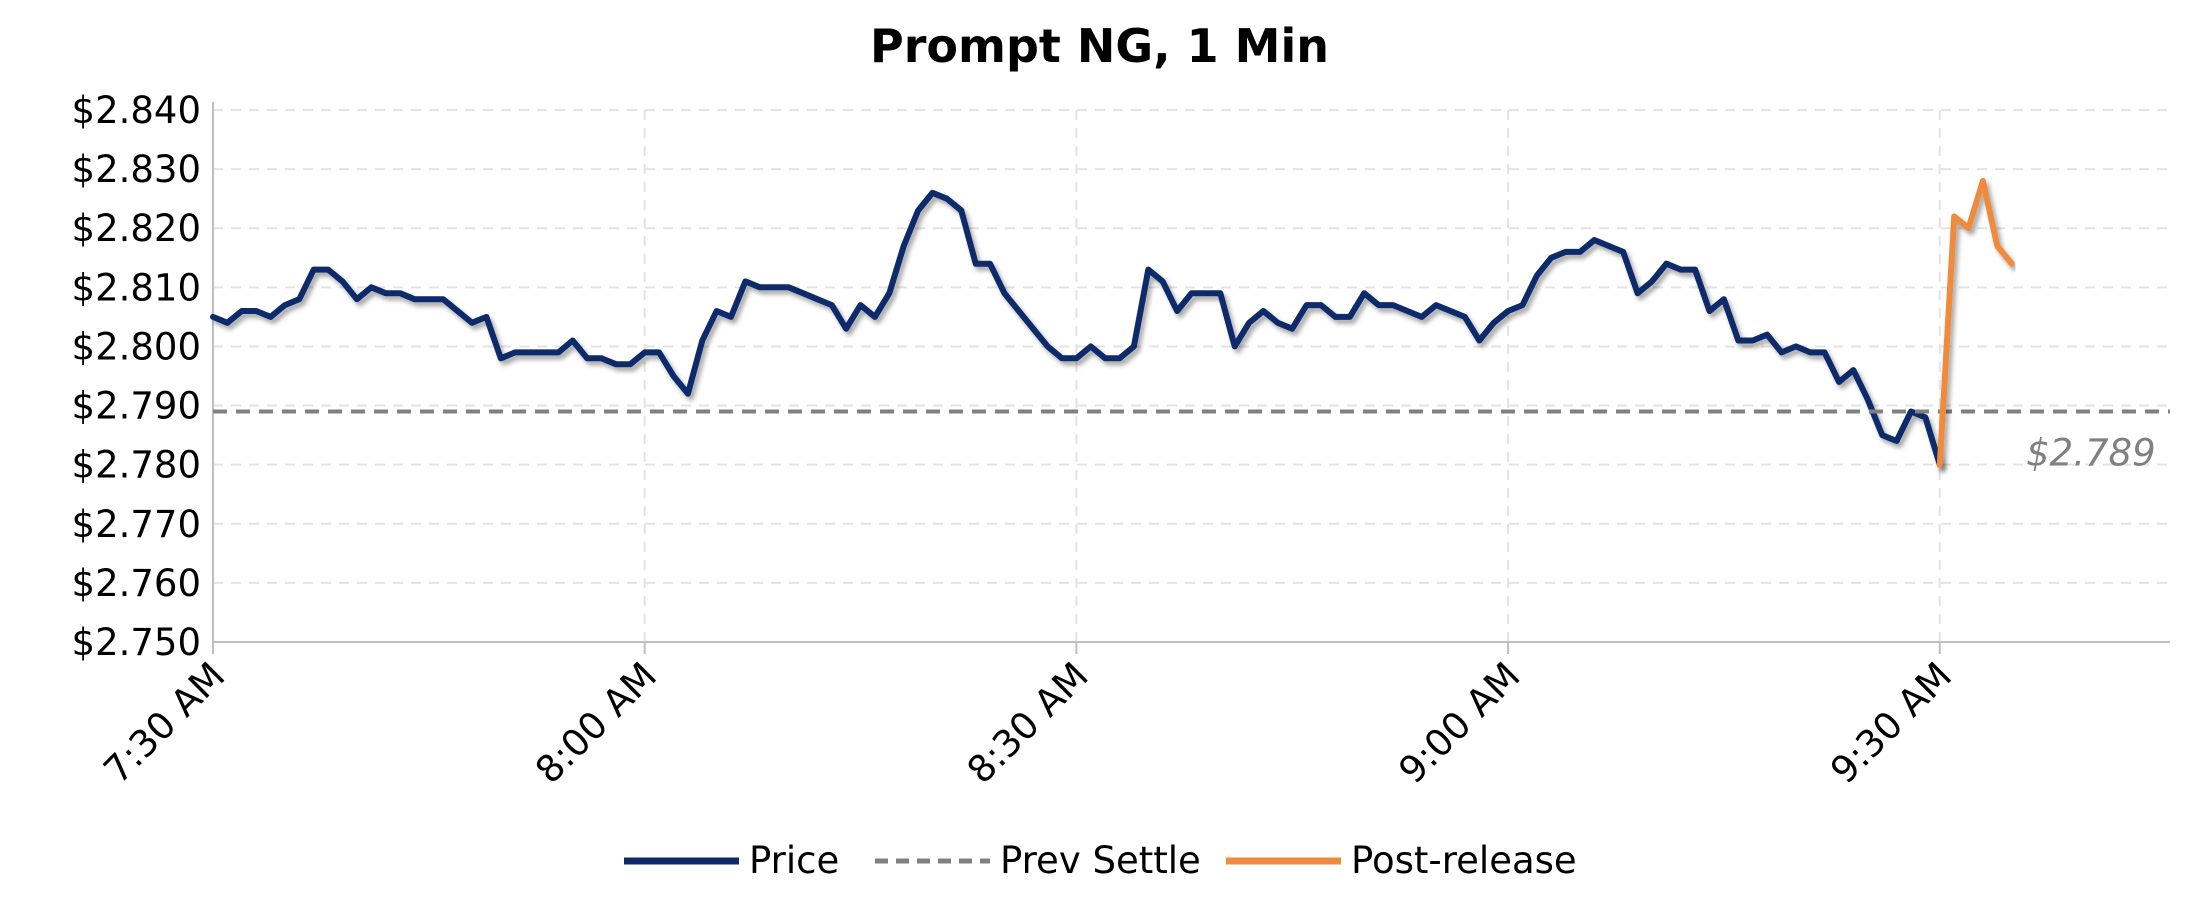 This screenshot has width=2199, height=902. Describe the element at coordinates (596, 723) in the screenshot. I see `x-tick-label: 8:00 AM` at that location.